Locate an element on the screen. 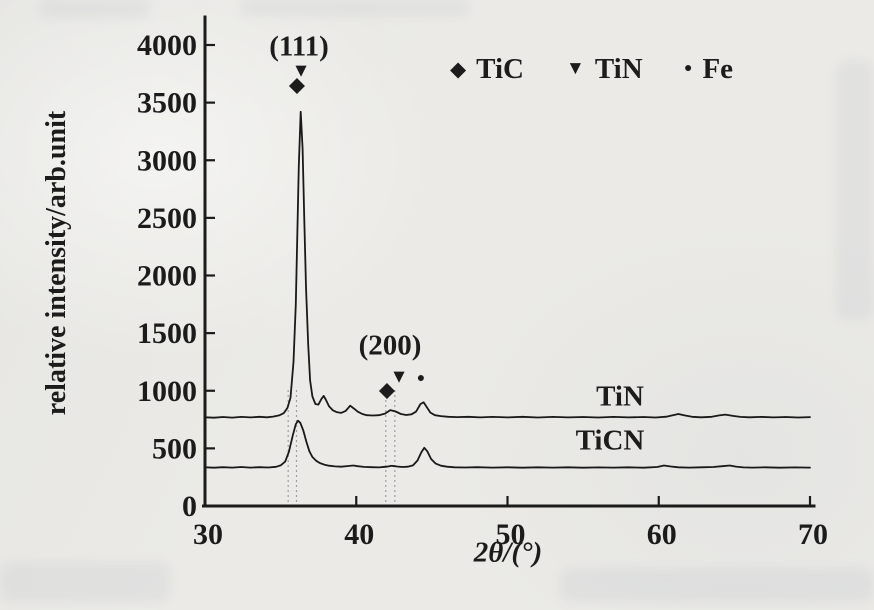  legend-label-tic: TiC is located at coordinates (500, 68).